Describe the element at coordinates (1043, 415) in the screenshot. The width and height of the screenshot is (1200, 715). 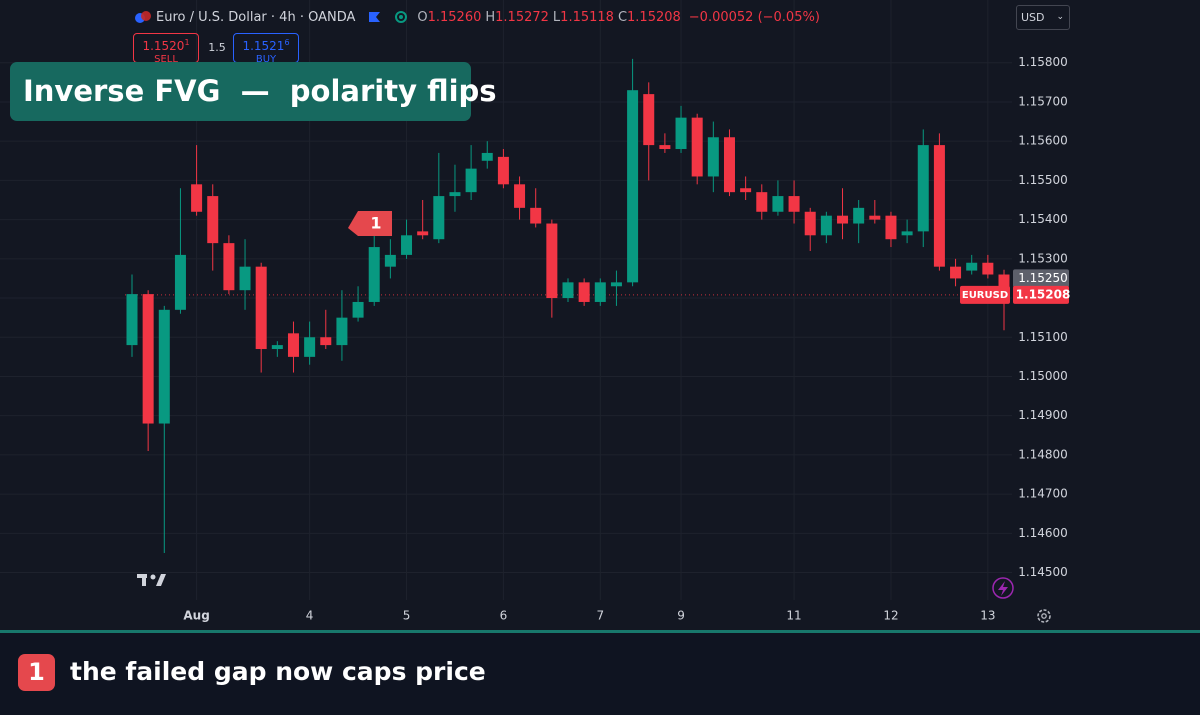
I see `y-tick-label: 1.14900` at that location.